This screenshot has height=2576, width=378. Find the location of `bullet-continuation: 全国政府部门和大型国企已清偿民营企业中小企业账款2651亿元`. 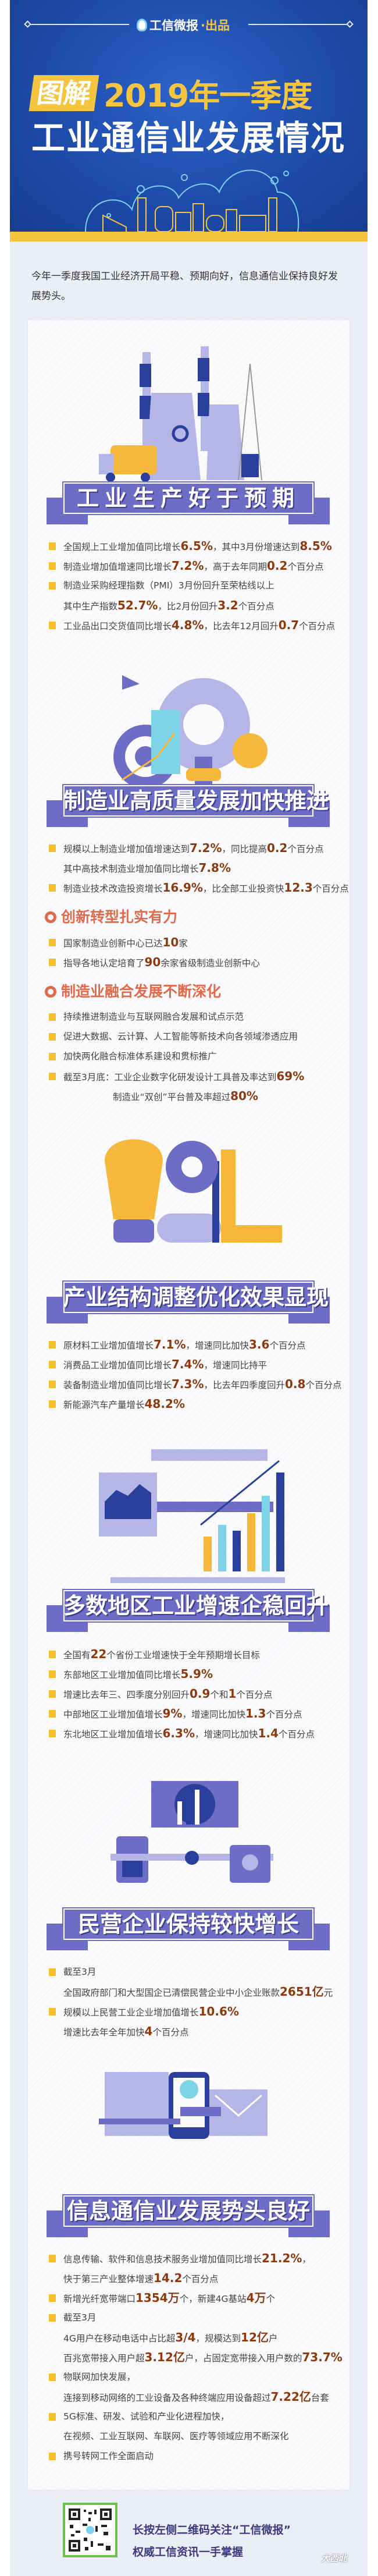

bullet-continuation: 全国政府部门和大型国企已清偿民营企业中小企业账款2651亿元 is located at coordinates (200, 1992).